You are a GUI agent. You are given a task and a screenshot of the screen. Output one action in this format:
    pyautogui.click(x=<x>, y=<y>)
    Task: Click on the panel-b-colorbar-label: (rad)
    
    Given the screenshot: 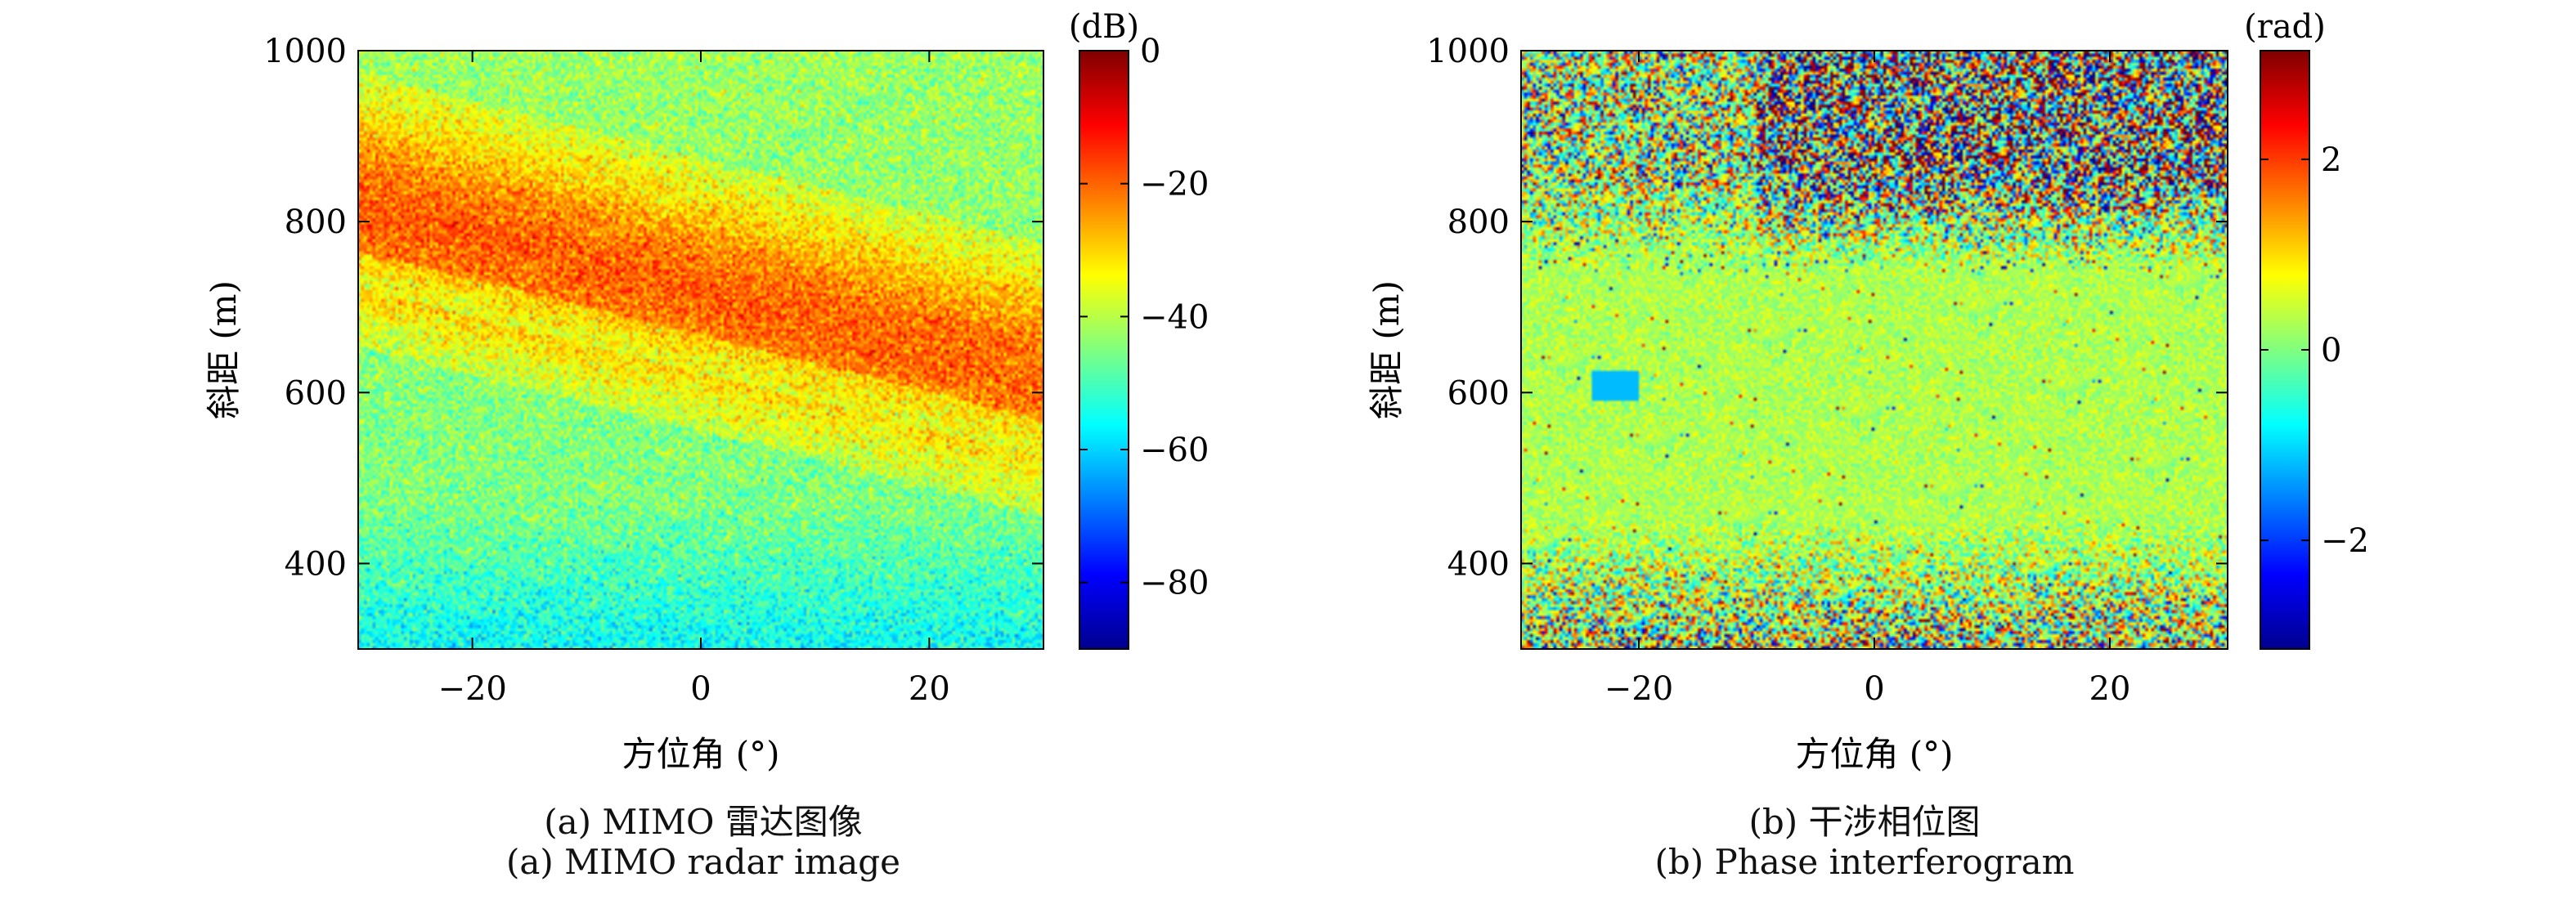 What is the action you would take?
    pyautogui.click(x=2285, y=27)
    